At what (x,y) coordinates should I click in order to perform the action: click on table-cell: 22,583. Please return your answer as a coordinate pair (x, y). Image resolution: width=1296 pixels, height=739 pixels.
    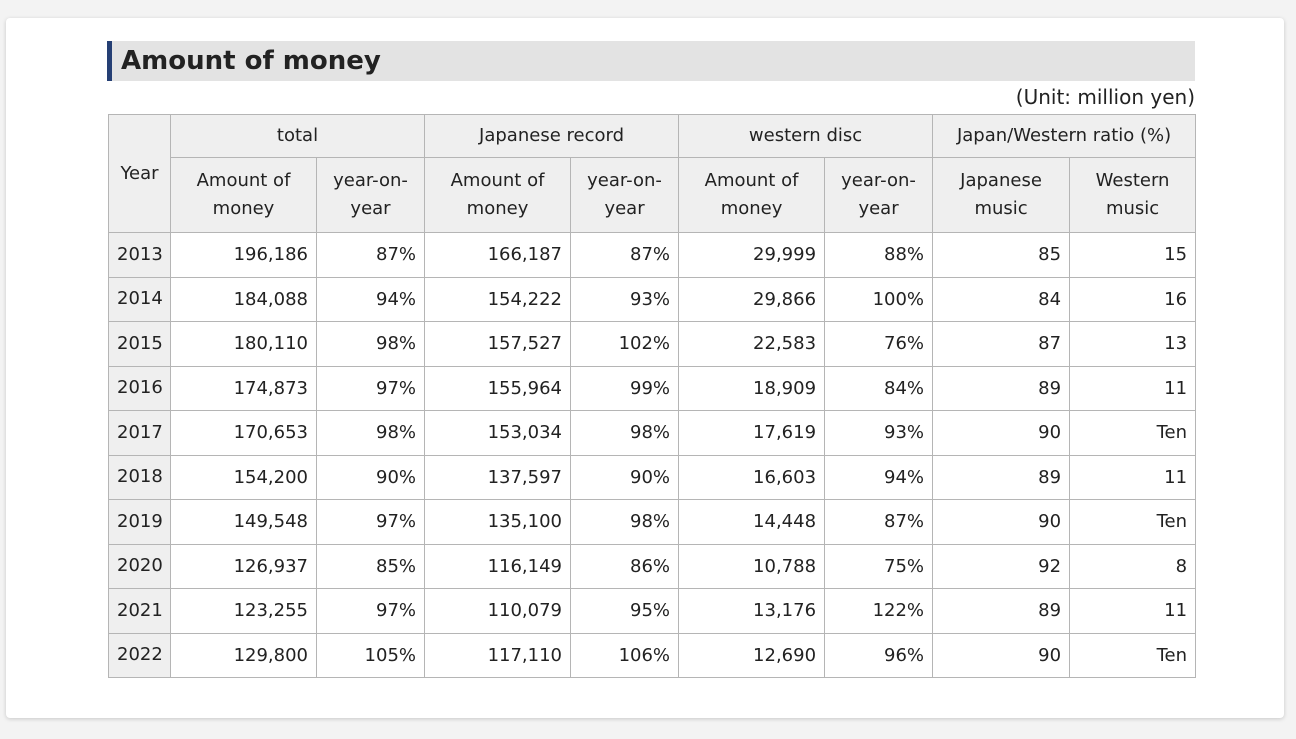
    Looking at the image, I should click on (752, 344).